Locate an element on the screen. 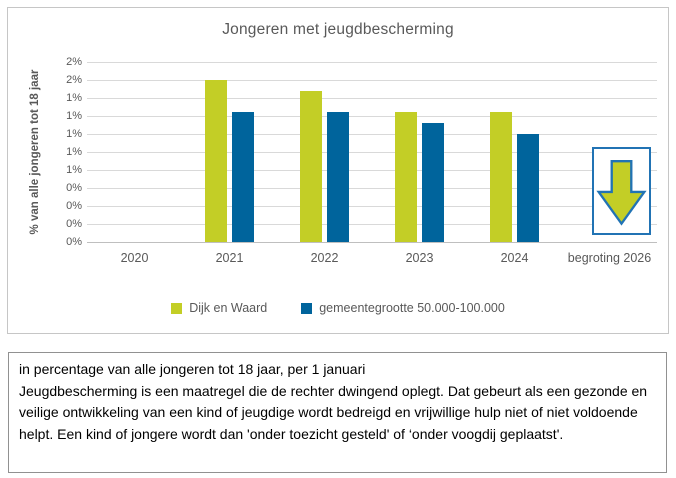 The width and height of the screenshot is (676, 478). down-arrow-icon is located at coordinates (621, 193).